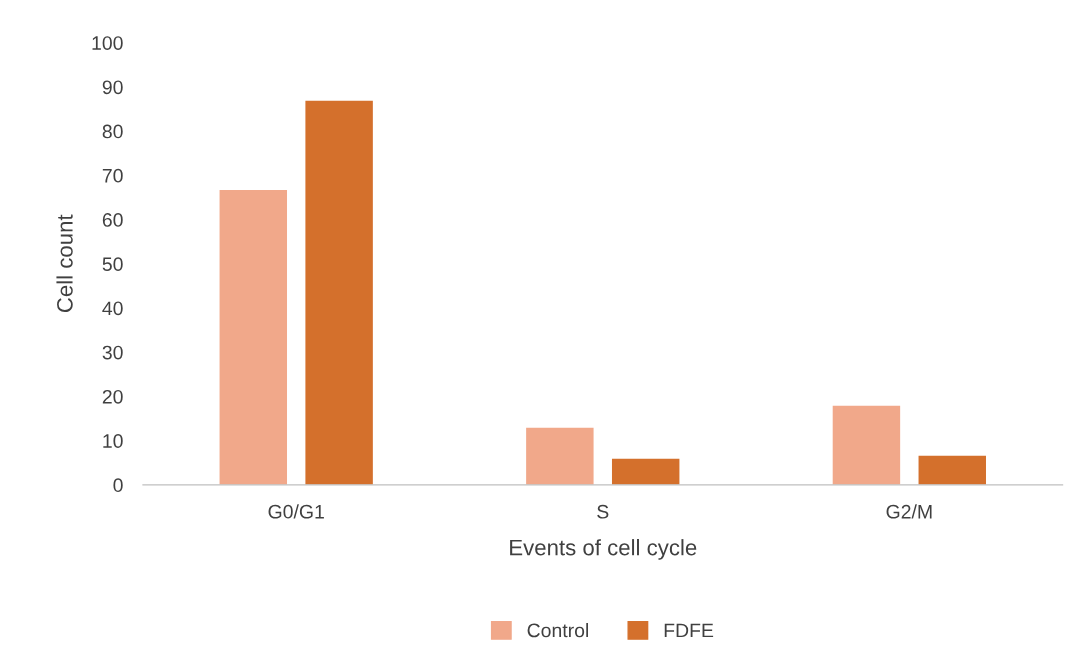 The image size is (1091, 657). I want to click on y-tick-label: 20, so click(112, 396).